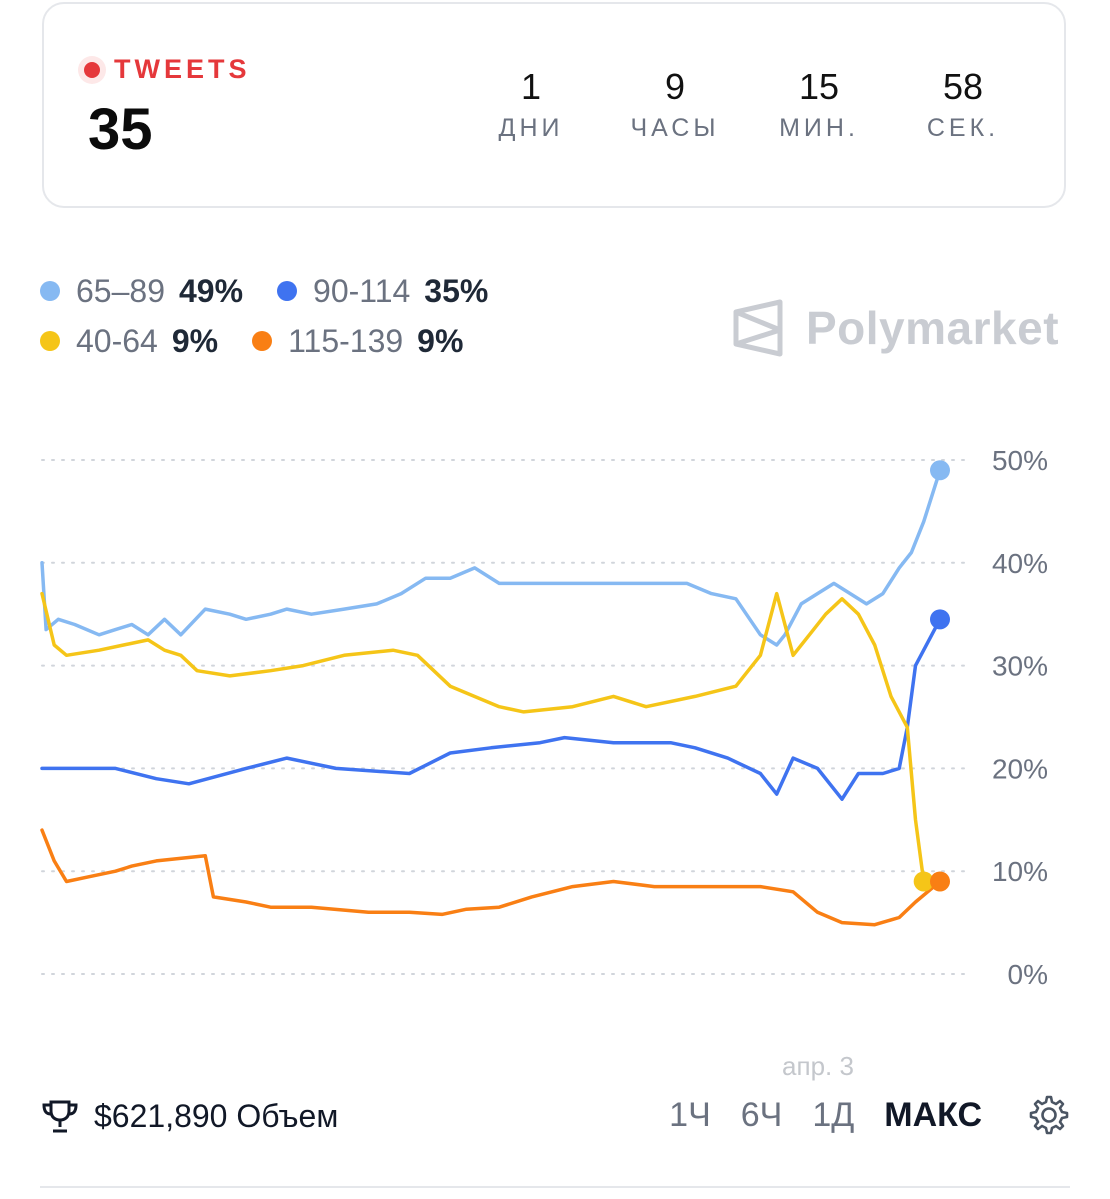 Image resolution: width=1110 pixels, height=1199 pixels. Describe the element at coordinates (963, 128) in the screenshot. I see `countdown-seconds-unit: СЕК.` at that location.